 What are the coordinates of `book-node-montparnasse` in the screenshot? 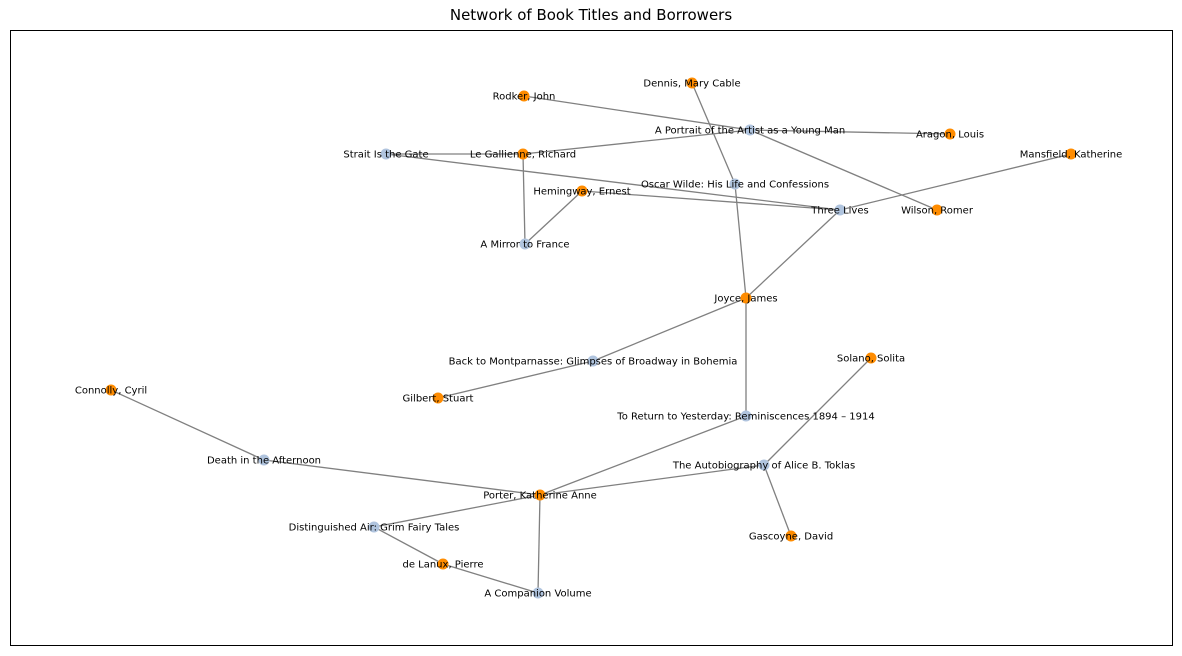 It's located at (593, 361).